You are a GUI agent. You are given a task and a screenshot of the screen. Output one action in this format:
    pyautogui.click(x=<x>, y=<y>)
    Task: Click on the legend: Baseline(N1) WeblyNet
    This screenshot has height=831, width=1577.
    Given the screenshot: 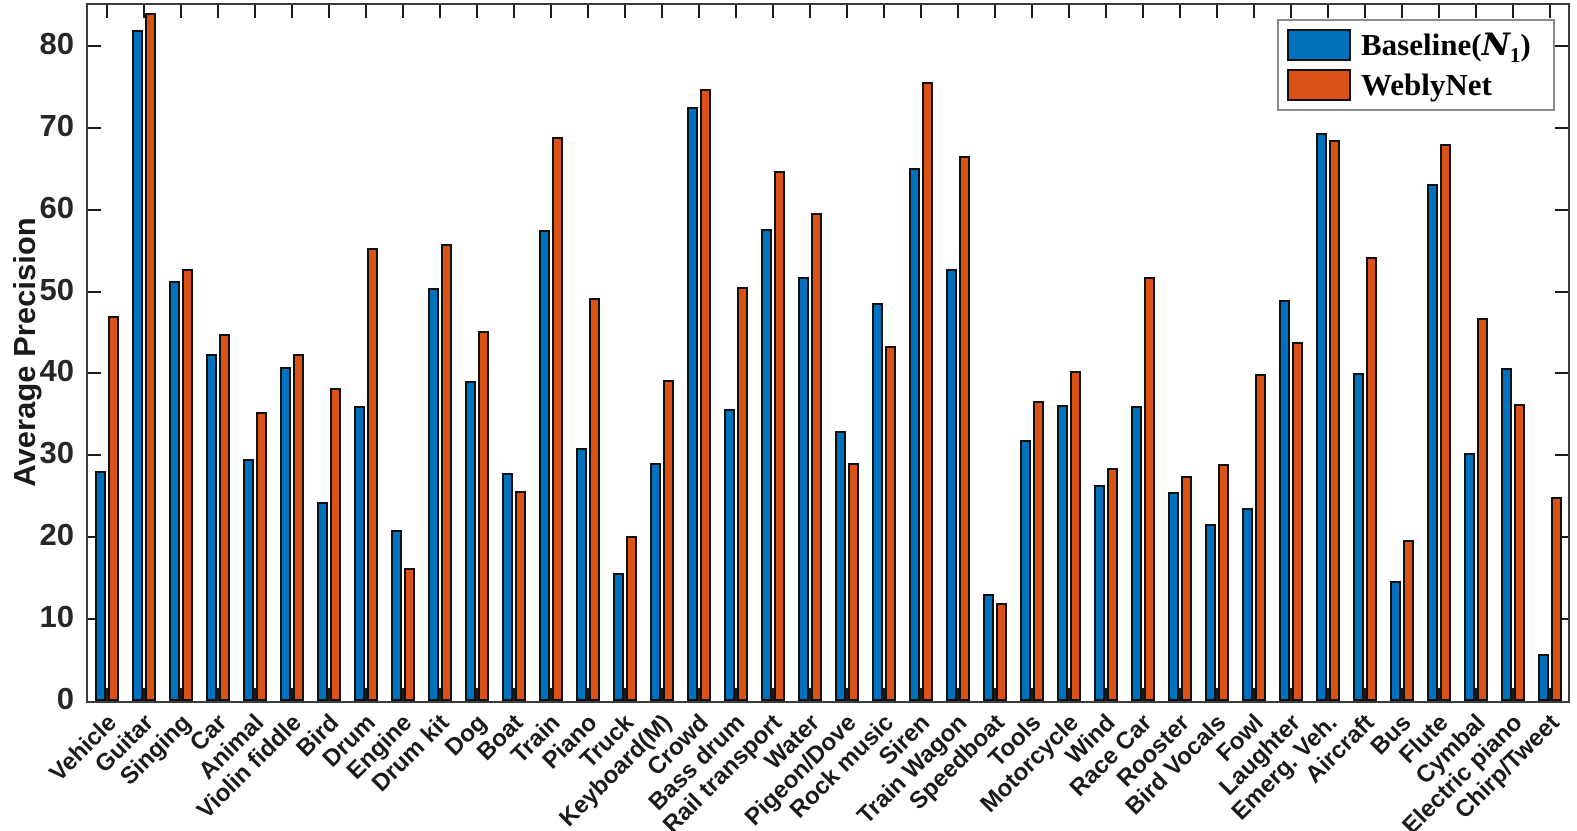 What is the action you would take?
    pyautogui.click(x=1416, y=65)
    